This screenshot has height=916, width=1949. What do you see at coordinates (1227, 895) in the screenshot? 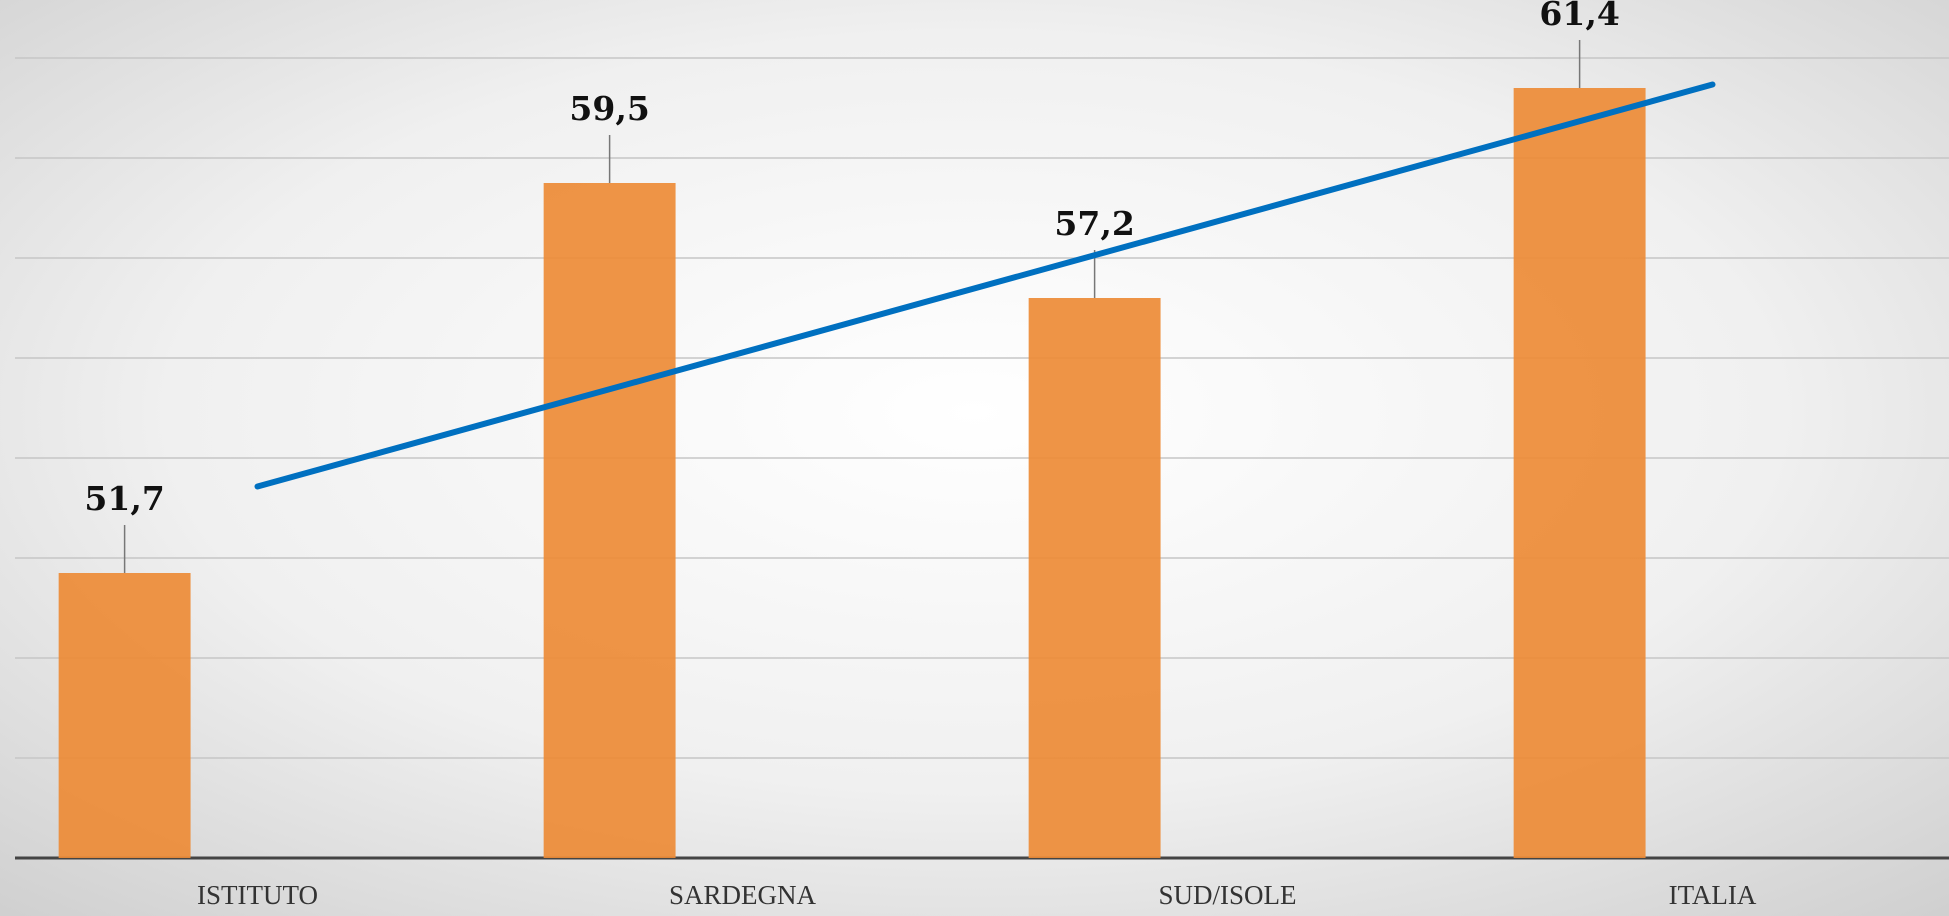
I see `x-tick-label: SUD/ISOLE` at bounding box center [1227, 895].